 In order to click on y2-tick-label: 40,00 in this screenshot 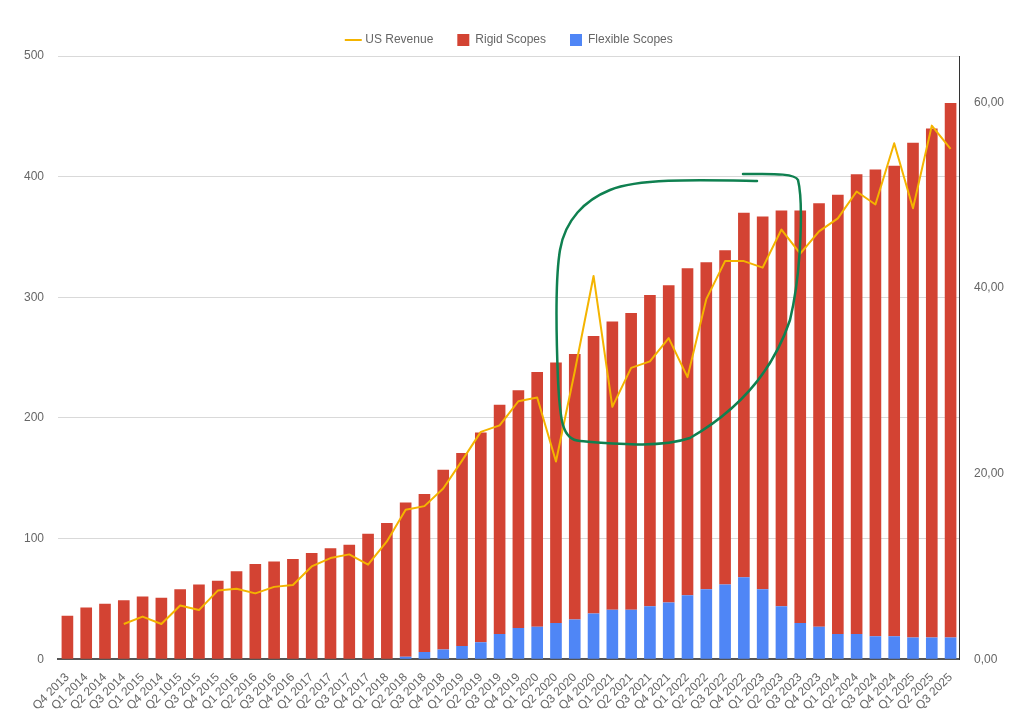, I will do `click(989, 287)`.